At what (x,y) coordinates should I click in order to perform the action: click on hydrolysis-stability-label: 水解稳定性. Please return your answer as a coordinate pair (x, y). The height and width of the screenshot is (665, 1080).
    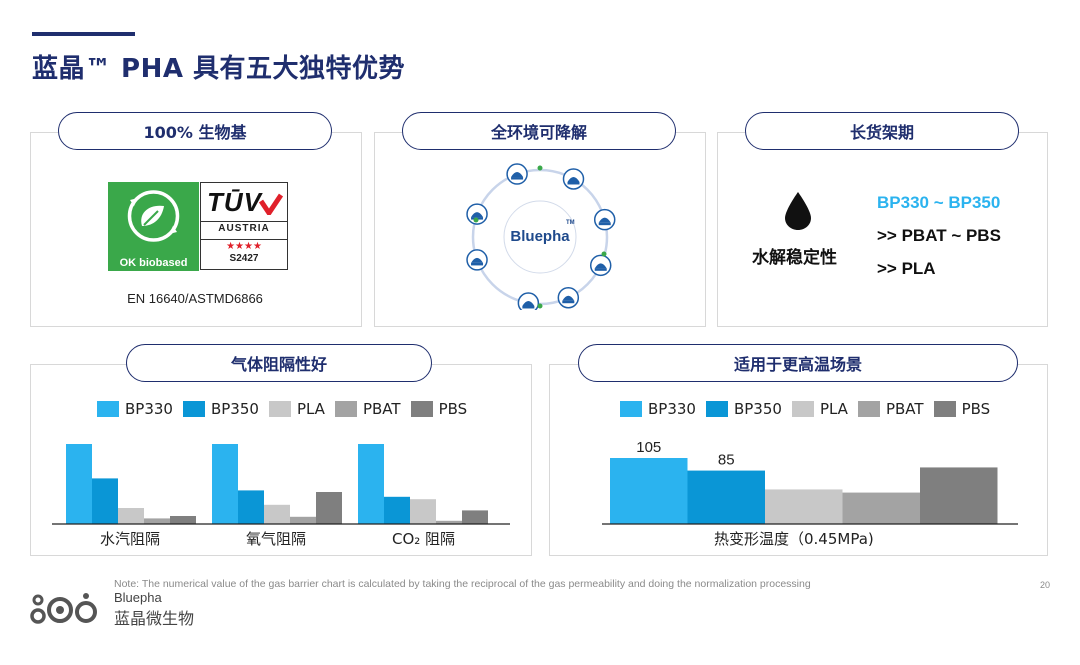
    Looking at the image, I should click on (794, 258).